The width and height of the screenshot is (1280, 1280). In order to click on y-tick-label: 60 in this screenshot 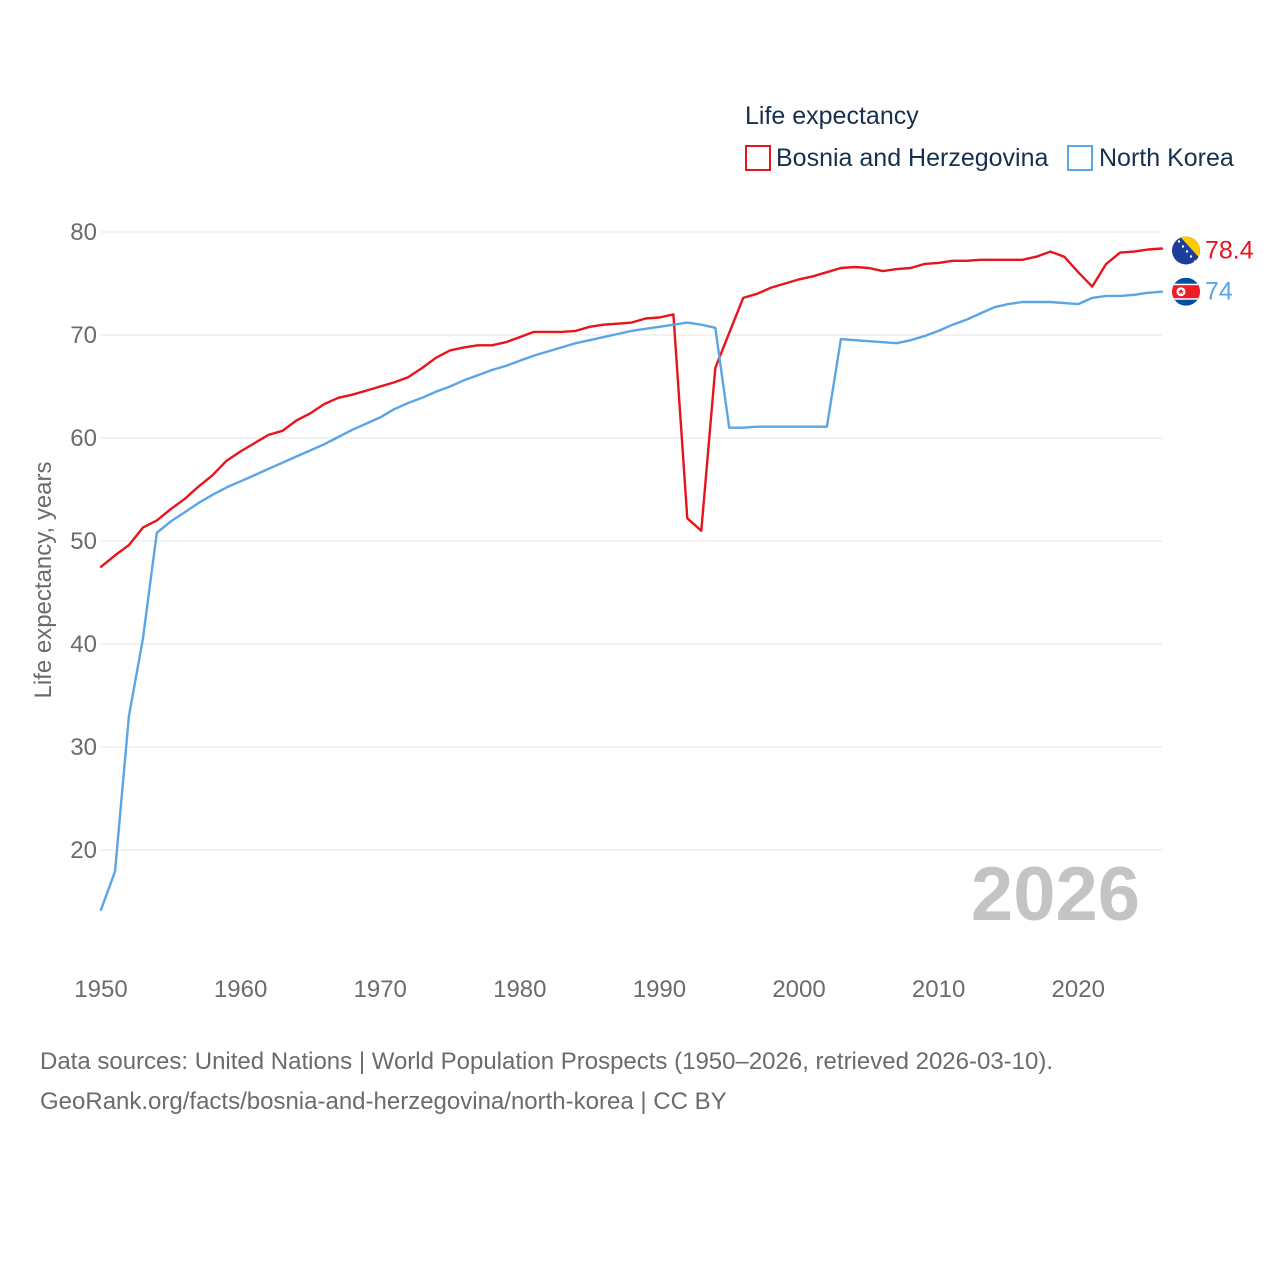, I will do `click(83, 438)`.